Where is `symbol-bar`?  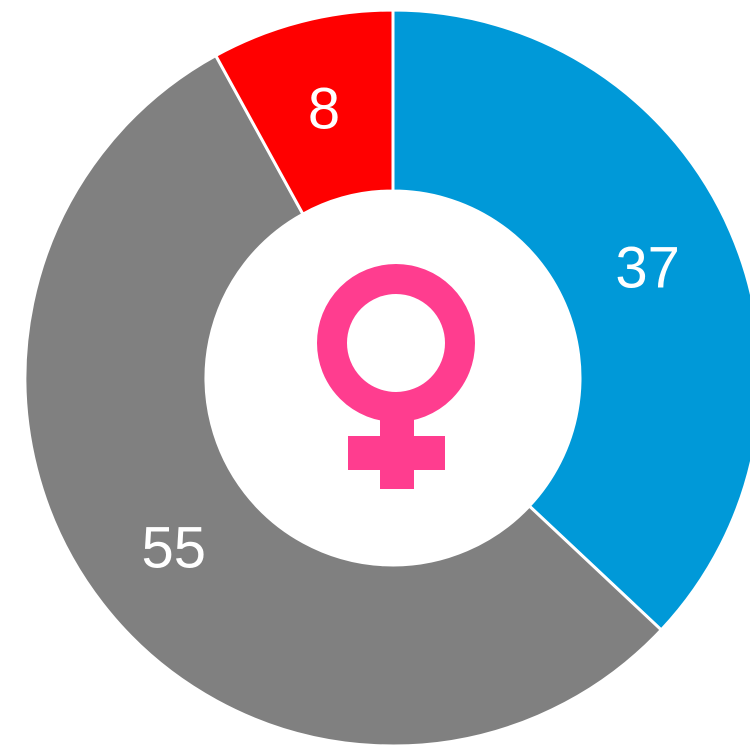
symbol-bar is located at coordinates (396, 453).